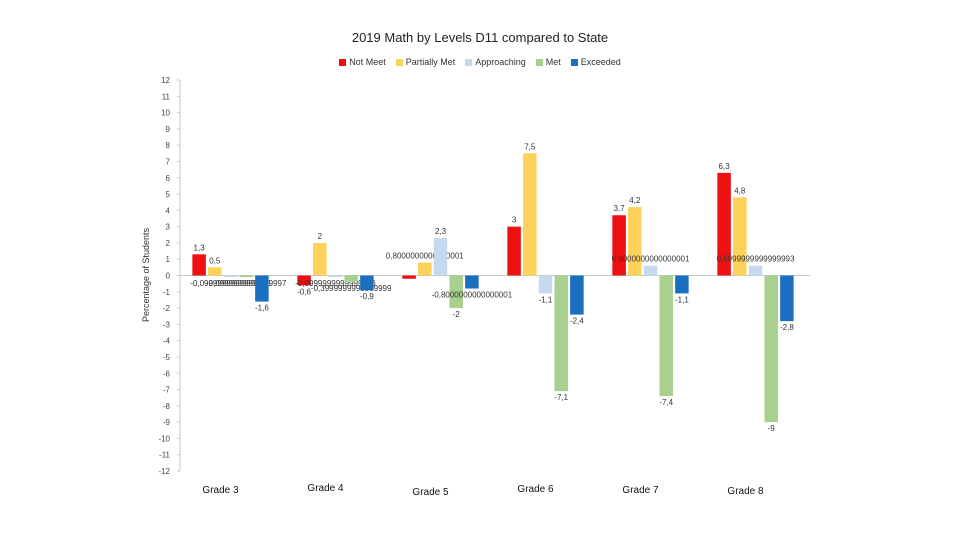 Image resolution: width=960 pixels, height=540 pixels. I want to click on y-tick-label: 7, so click(168, 161).